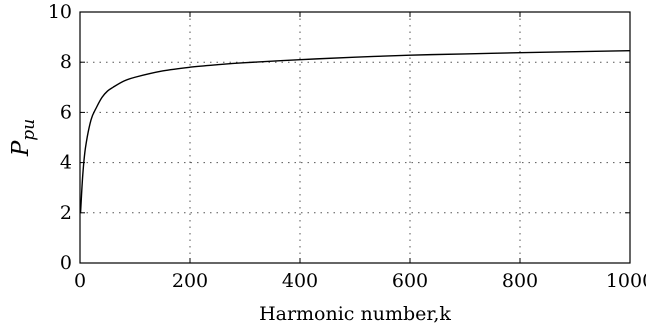 The width and height of the screenshot is (646, 329). What do you see at coordinates (80, 281) in the screenshot?
I see `x-tick-label: 0` at bounding box center [80, 281].